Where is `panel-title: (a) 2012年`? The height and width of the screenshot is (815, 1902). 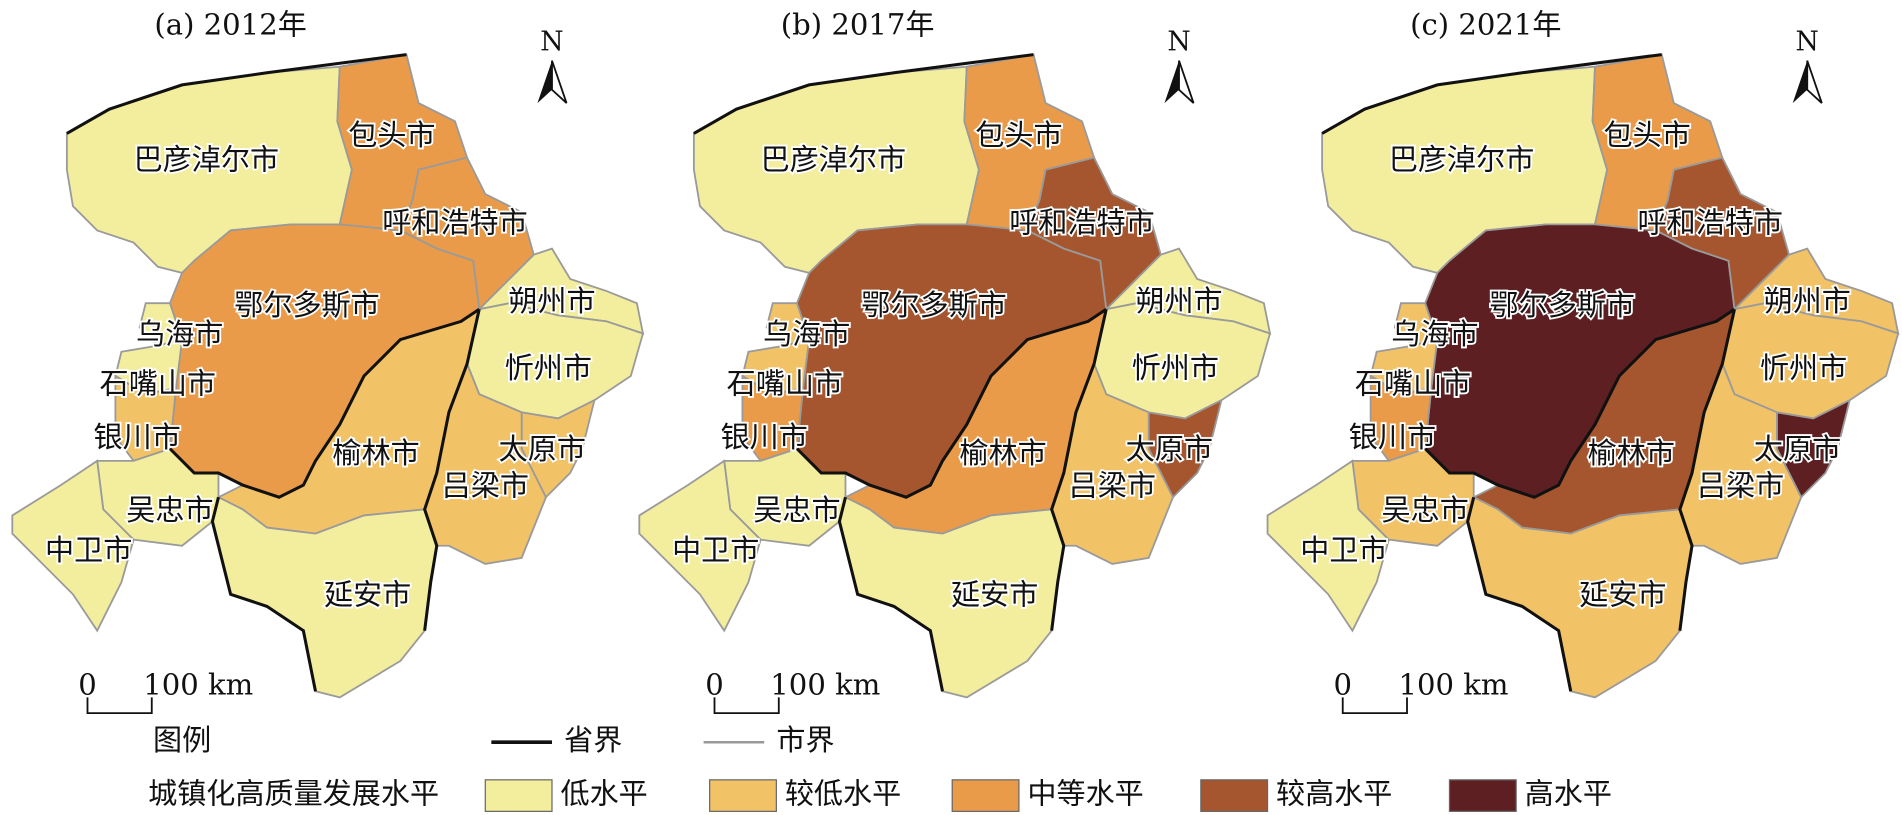 panel-title: (a) 2012年 is located at coordinates (230, 25).